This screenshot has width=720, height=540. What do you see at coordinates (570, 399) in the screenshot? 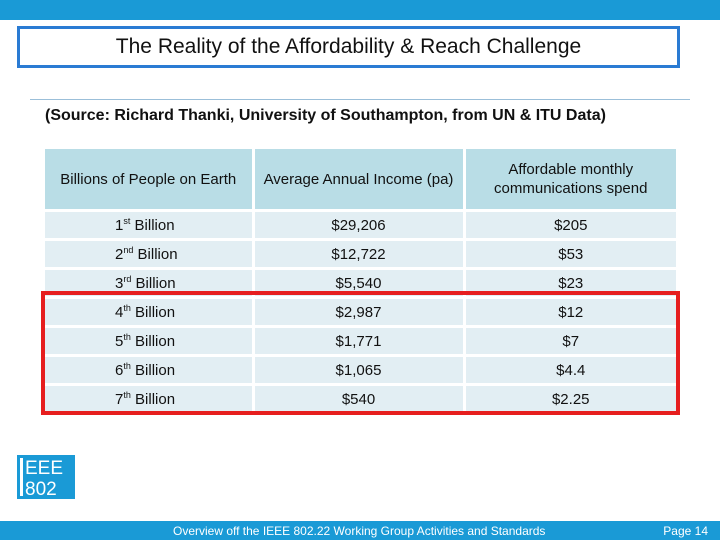
I see `spend-cell: $2.25` at bounding box center [570, 399].